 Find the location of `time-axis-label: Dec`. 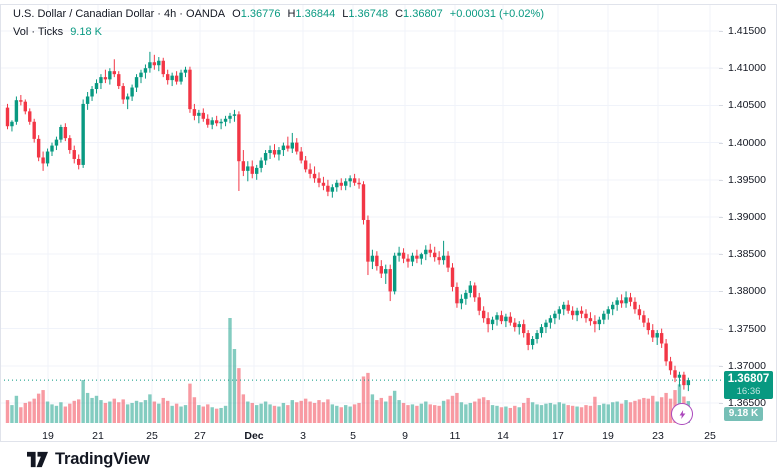

time-axis-label: Dec is located at coordinates (254, 436).